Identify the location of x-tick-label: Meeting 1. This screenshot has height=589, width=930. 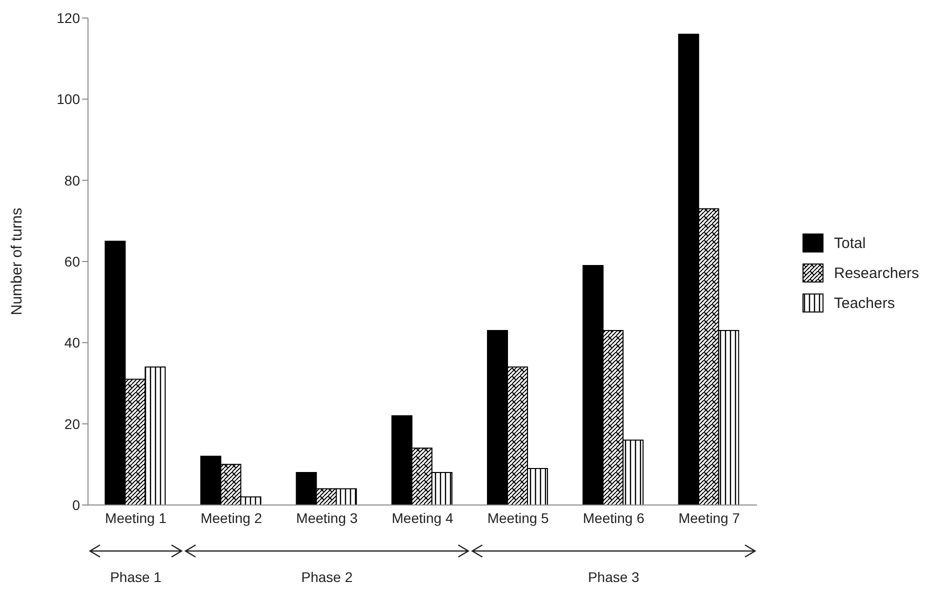
(136, 518).